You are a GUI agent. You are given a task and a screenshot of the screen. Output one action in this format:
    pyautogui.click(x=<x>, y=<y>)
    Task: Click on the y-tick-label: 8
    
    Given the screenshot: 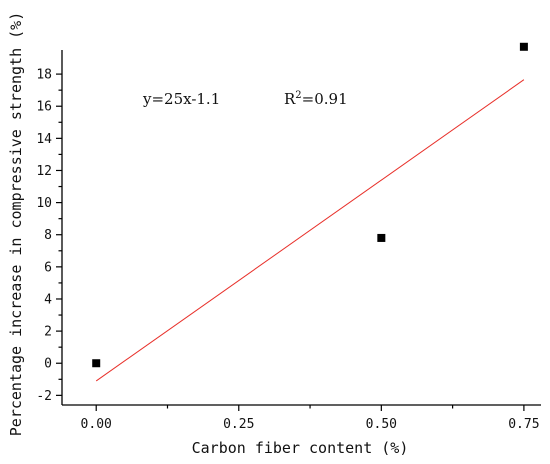 What is the action you would take?
    pyautogui.click(x=48, y=235)
    